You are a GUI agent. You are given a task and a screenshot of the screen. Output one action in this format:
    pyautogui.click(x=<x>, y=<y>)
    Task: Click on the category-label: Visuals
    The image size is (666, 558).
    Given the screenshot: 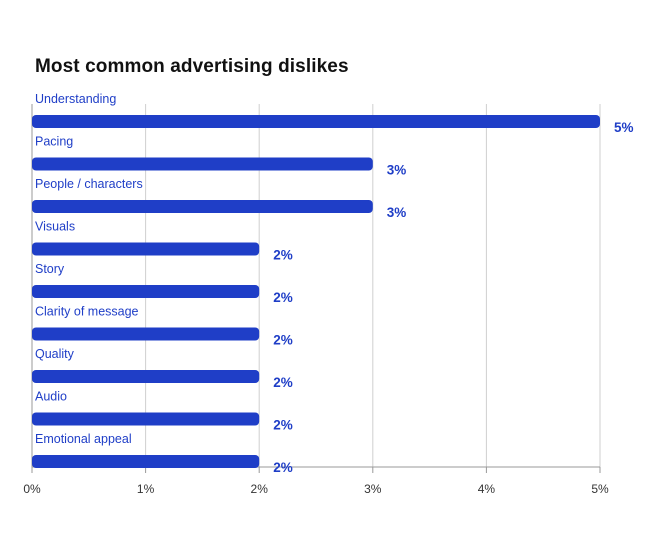 What is the action you would take?
    pyautogui.click(x=55, y=227)
    